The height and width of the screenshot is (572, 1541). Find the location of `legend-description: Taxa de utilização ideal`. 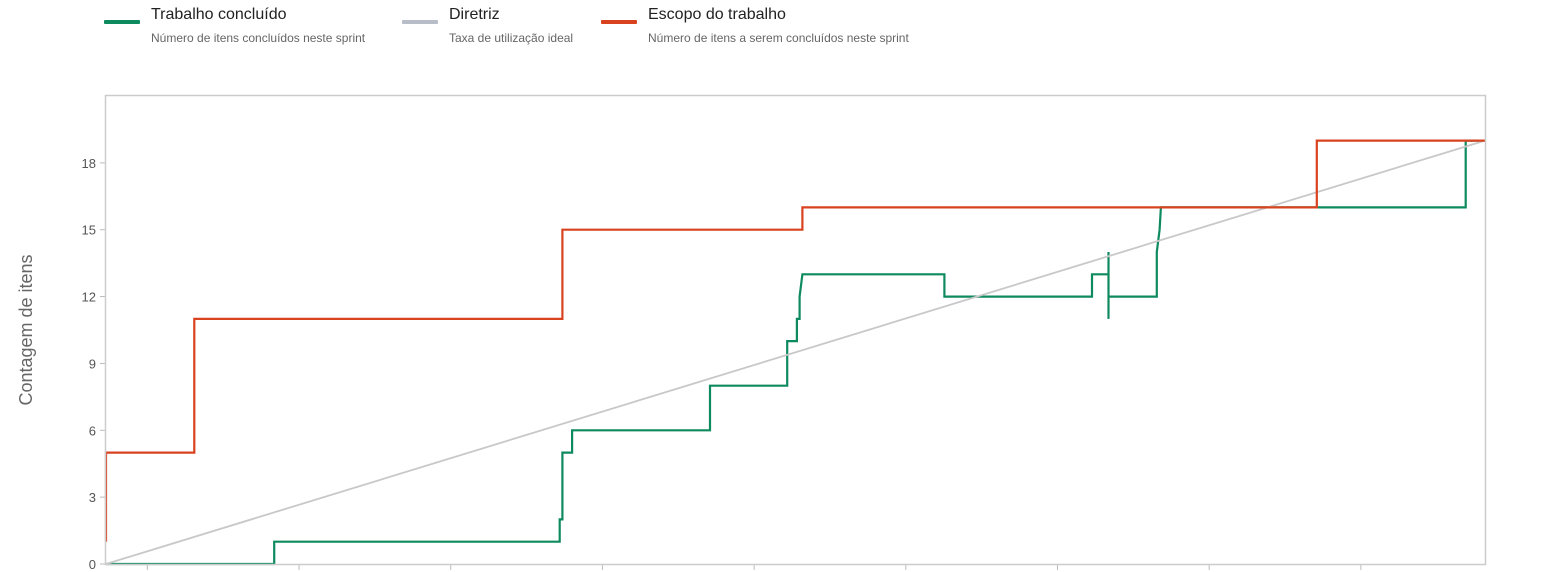

legend-description: Taxa de utilização ideal is located at coordinates (511, 38).